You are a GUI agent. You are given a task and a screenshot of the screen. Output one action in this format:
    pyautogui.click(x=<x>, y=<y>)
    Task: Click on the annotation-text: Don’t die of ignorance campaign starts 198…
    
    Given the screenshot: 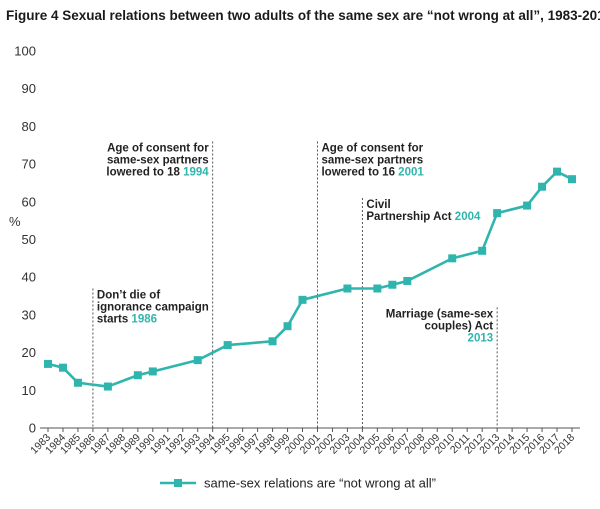 What is the action you would take?
    pyautogui.click(x=153, y=308)
    